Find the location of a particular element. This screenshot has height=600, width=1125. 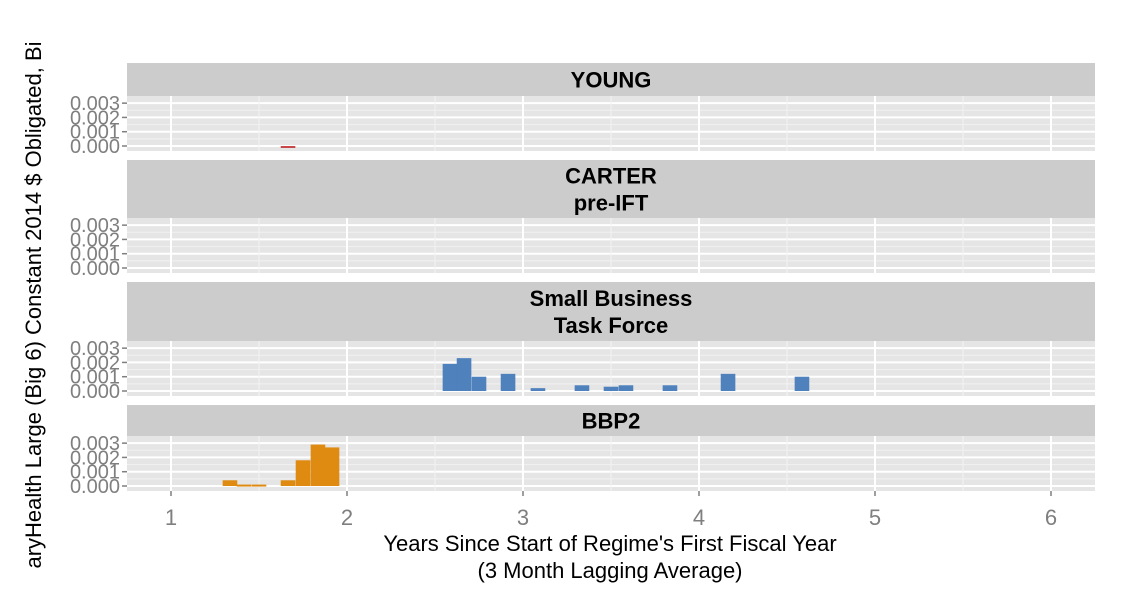

panel-title: CARTER is located at coordinates (611, 176).